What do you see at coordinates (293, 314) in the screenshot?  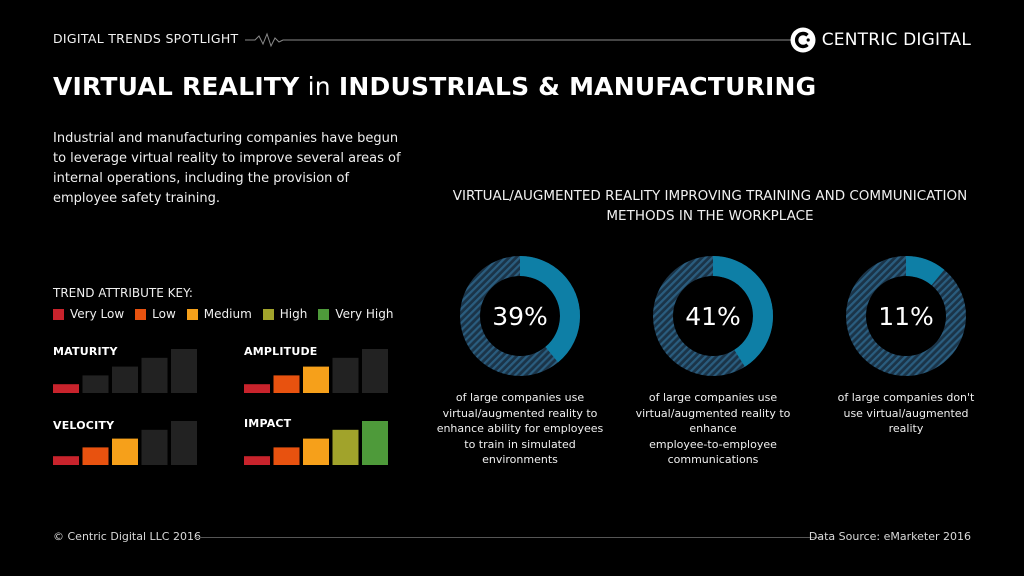 I see `legend-label: High` at bounding box center [293, 314].